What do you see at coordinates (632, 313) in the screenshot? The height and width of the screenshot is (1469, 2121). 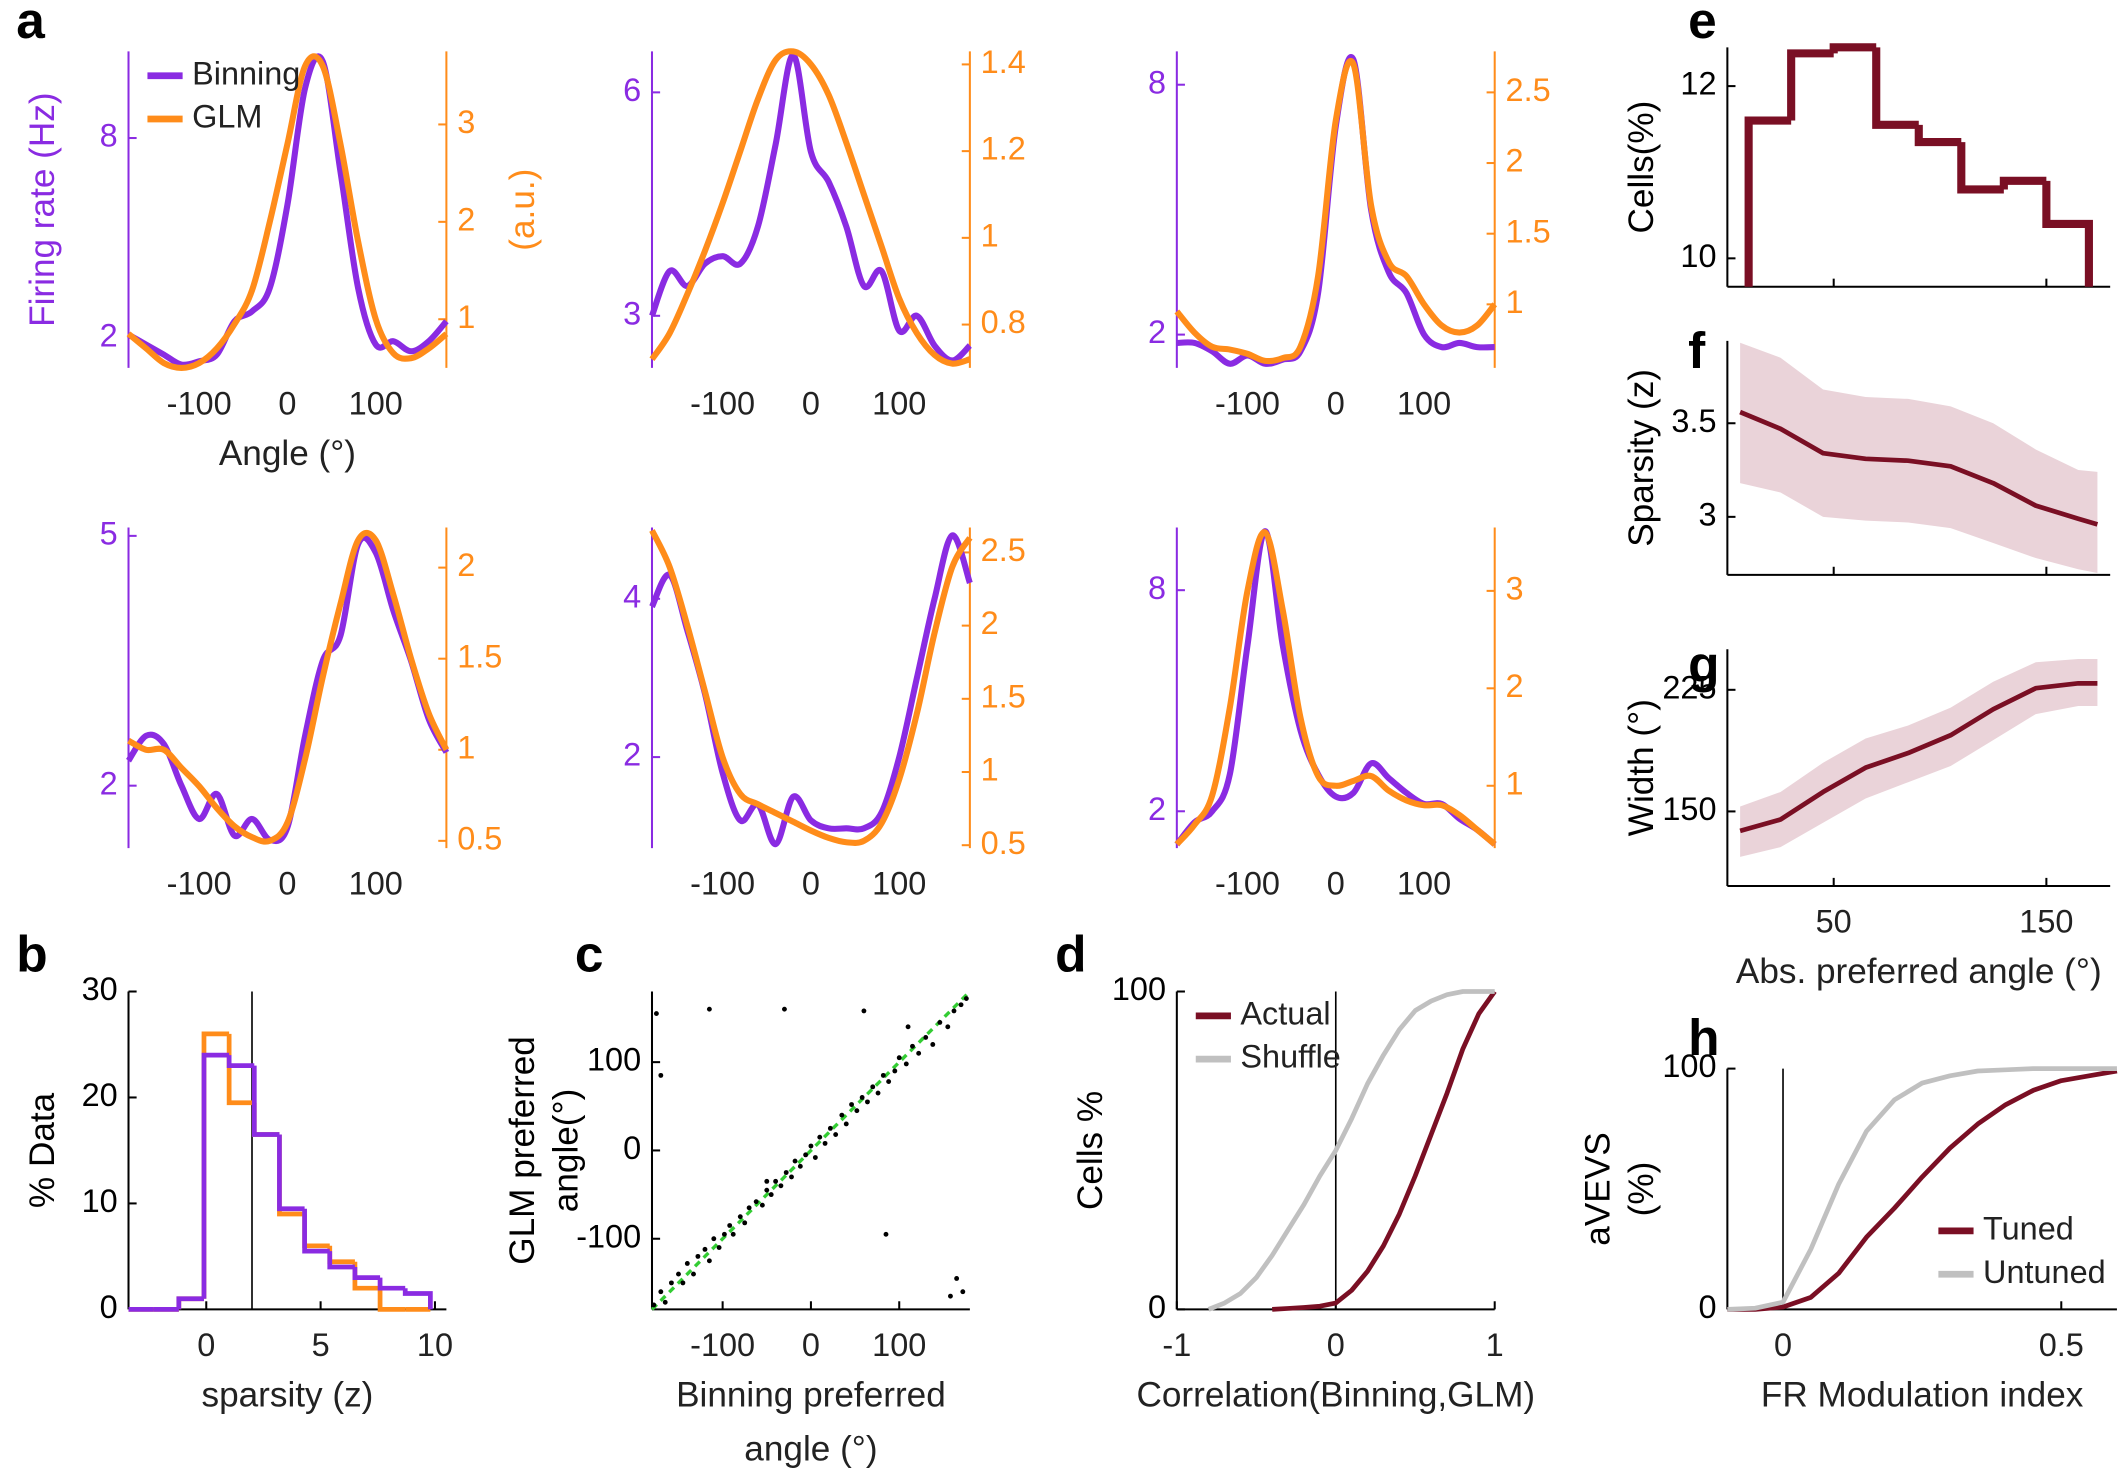 I see `y-tick-label: 3` at bounding box center [632, 313].